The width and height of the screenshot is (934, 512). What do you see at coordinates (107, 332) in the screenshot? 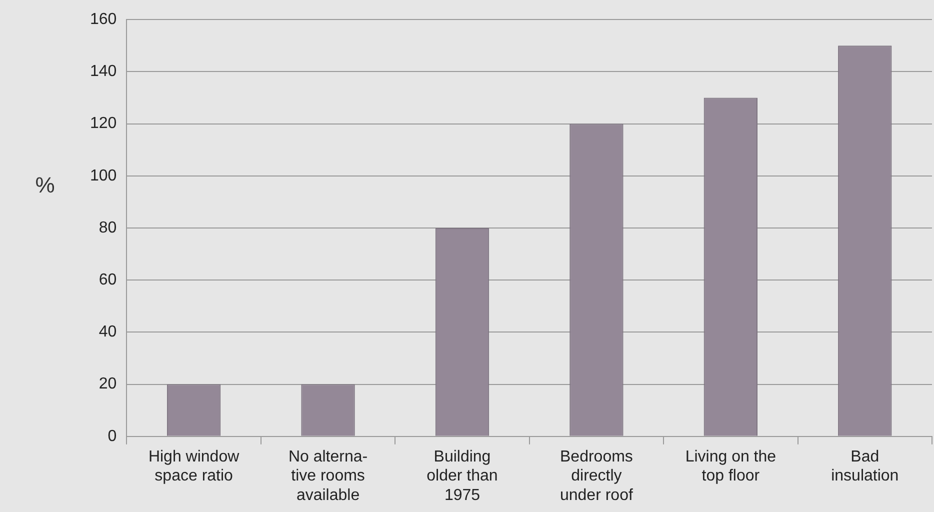
I see `y-tick-label: 40` at bounding box center [107, 332].